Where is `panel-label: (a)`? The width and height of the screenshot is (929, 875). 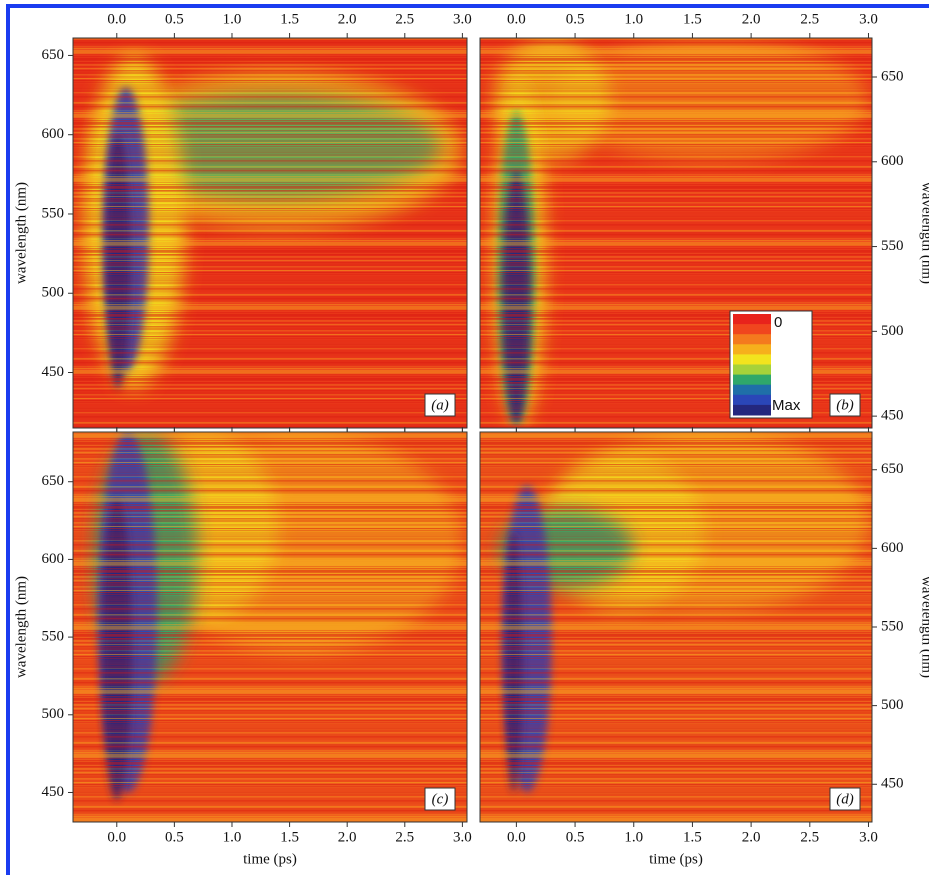
panel-label: (a) is located at coordinates (440, 405).